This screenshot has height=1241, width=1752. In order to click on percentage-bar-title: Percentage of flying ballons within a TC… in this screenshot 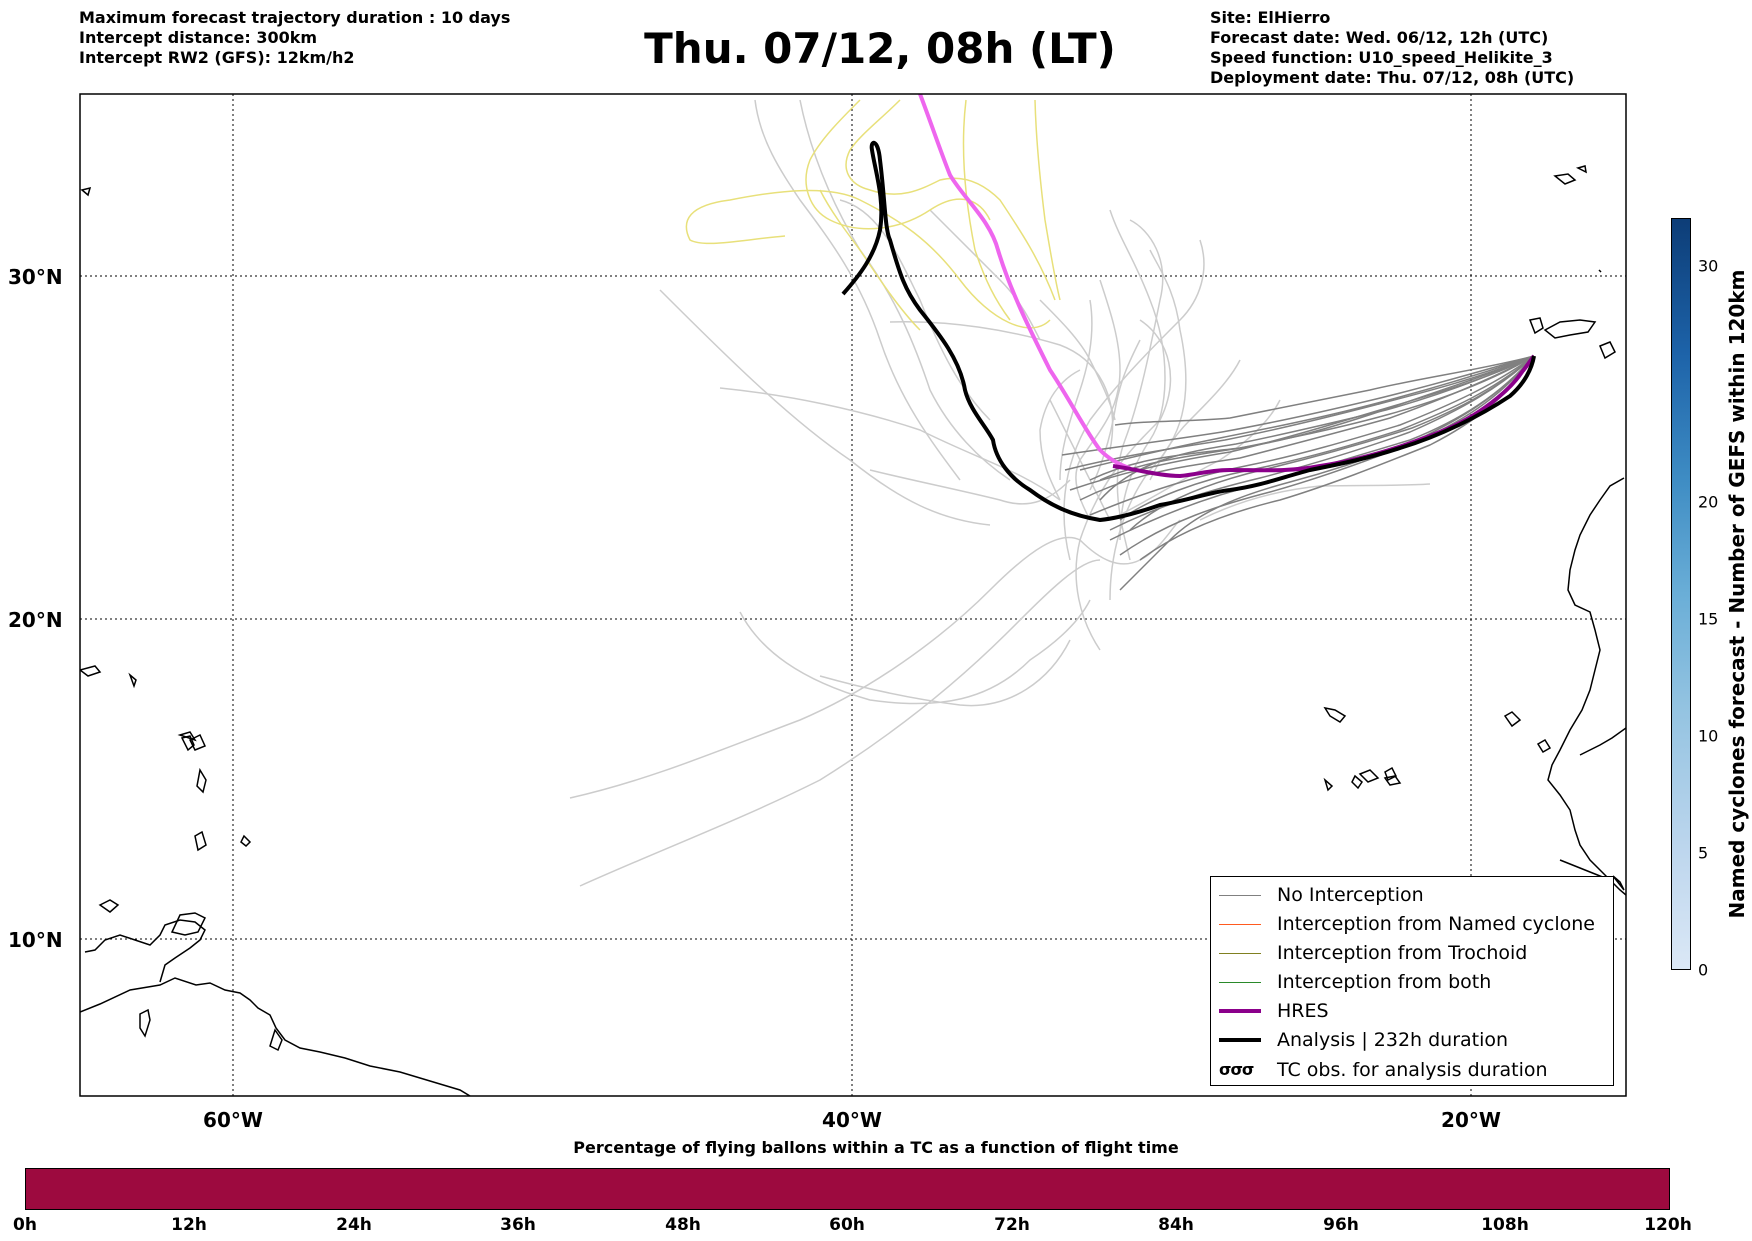, I will do `click(876, 1147)`.